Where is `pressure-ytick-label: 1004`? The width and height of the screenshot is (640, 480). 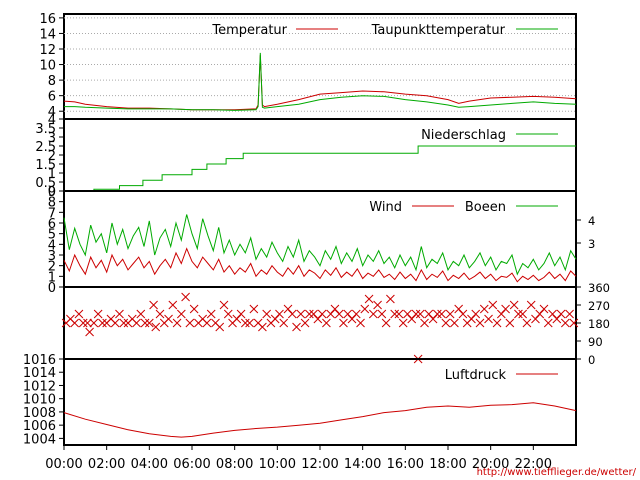
pressure-ytick-label: 1004 is located at coordinates (39, 439).